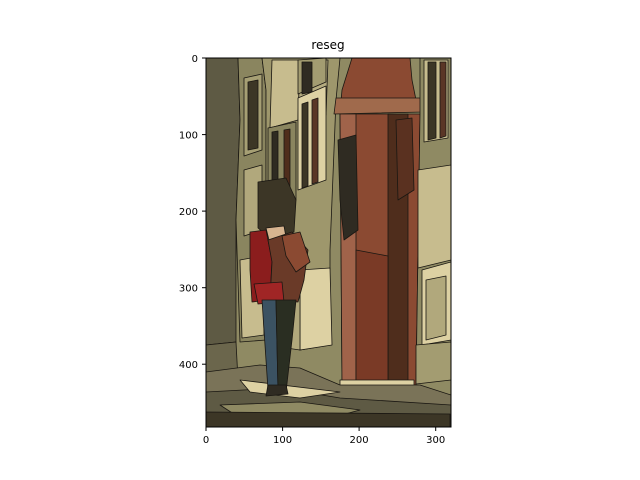 This screenshot has width=640, height=480. What do you see at coordinates (435, 440) in the screenshot?
I see `x-tick-label: 300` at bounding box center [435, 440].